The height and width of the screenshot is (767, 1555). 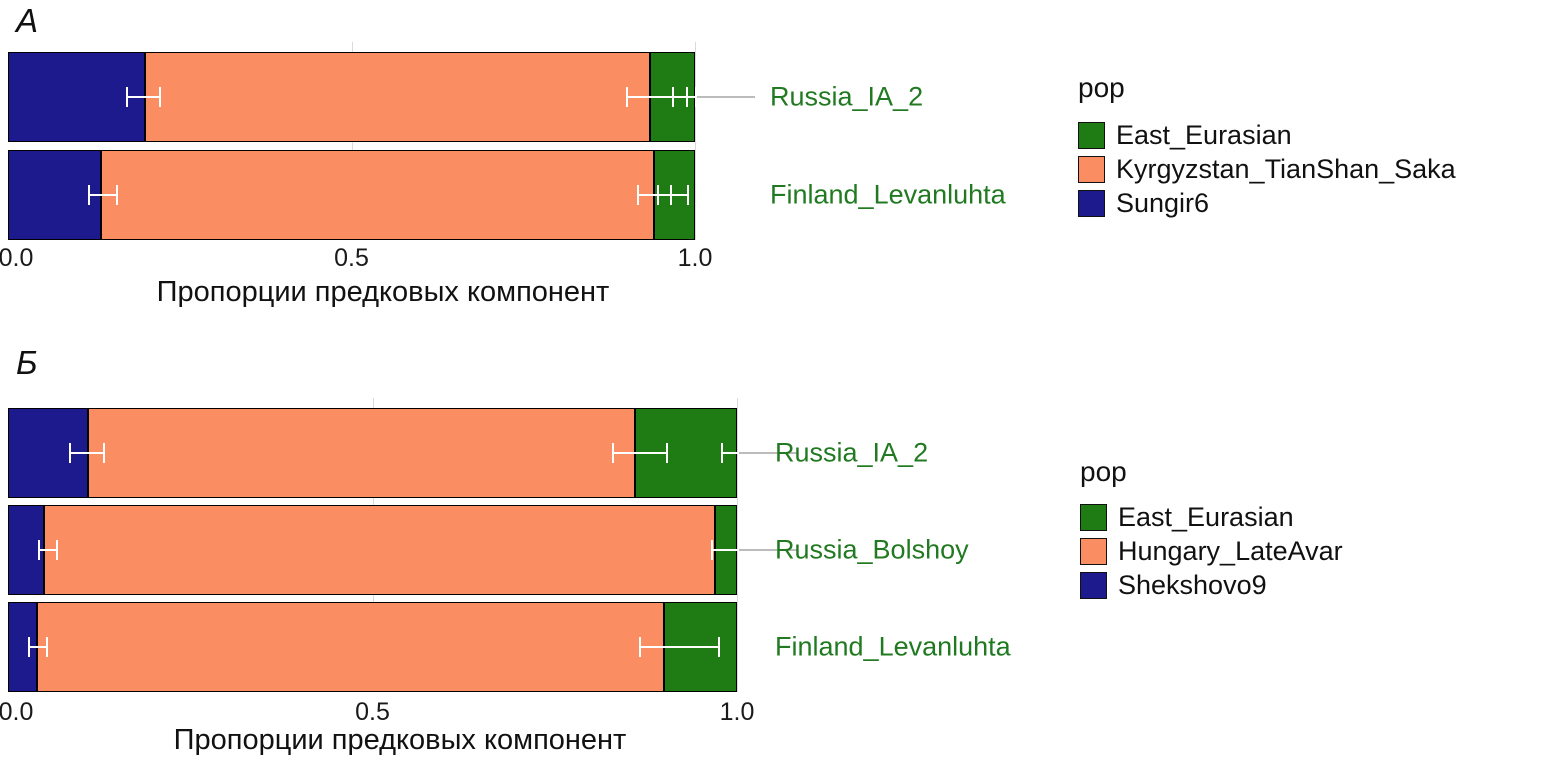 I want to click on legend-item-label: Sungir6, so click(x=1163, y=203).